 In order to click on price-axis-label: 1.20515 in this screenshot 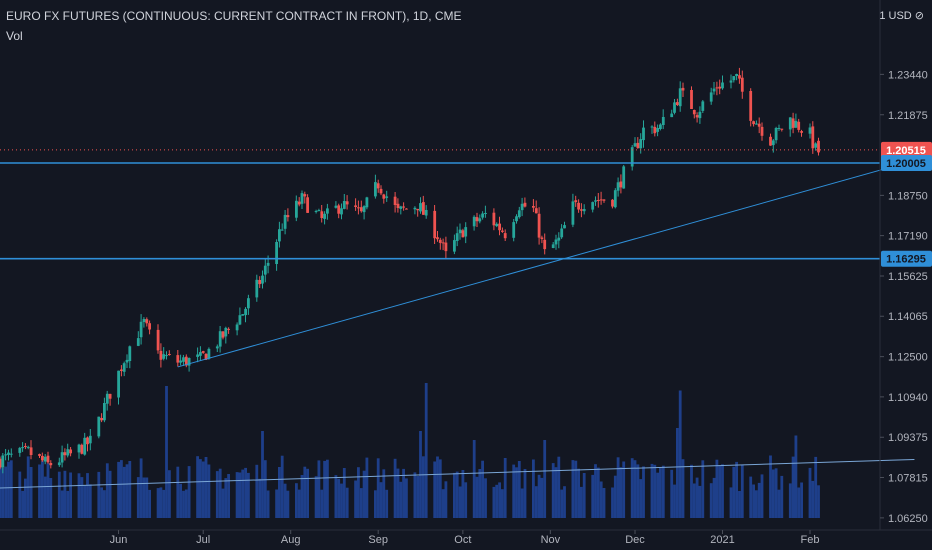, I will do `click(906, 151)`.